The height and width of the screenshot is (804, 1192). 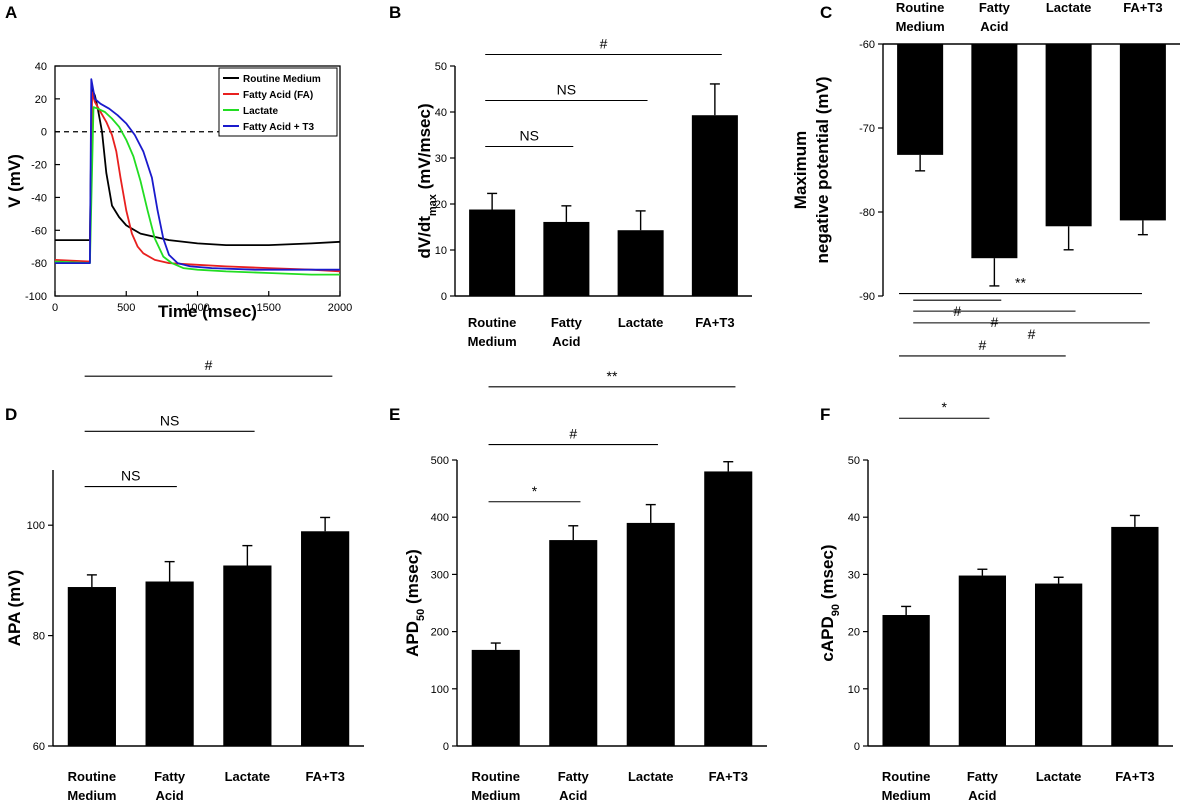 I want to click on y-axis-label: V (mV), so click(x=14, y=181).